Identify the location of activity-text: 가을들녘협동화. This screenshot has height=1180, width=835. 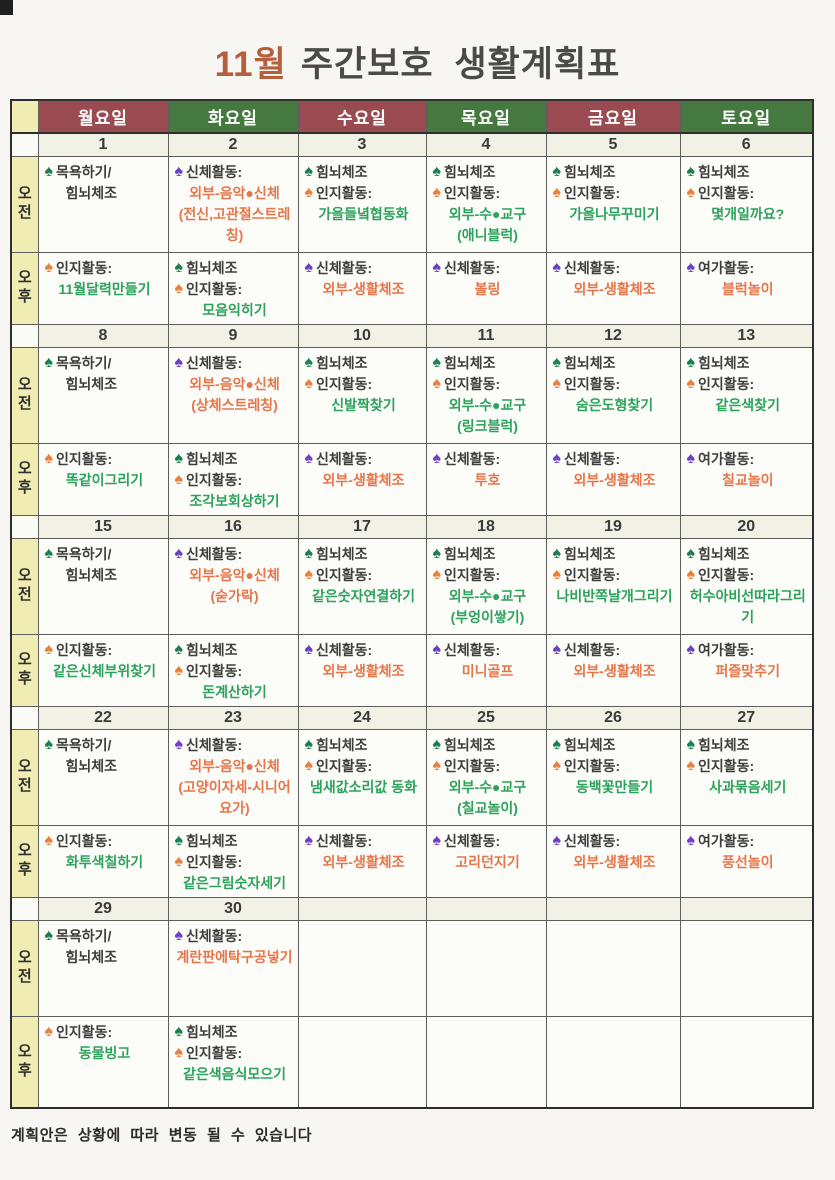
(363, 213).